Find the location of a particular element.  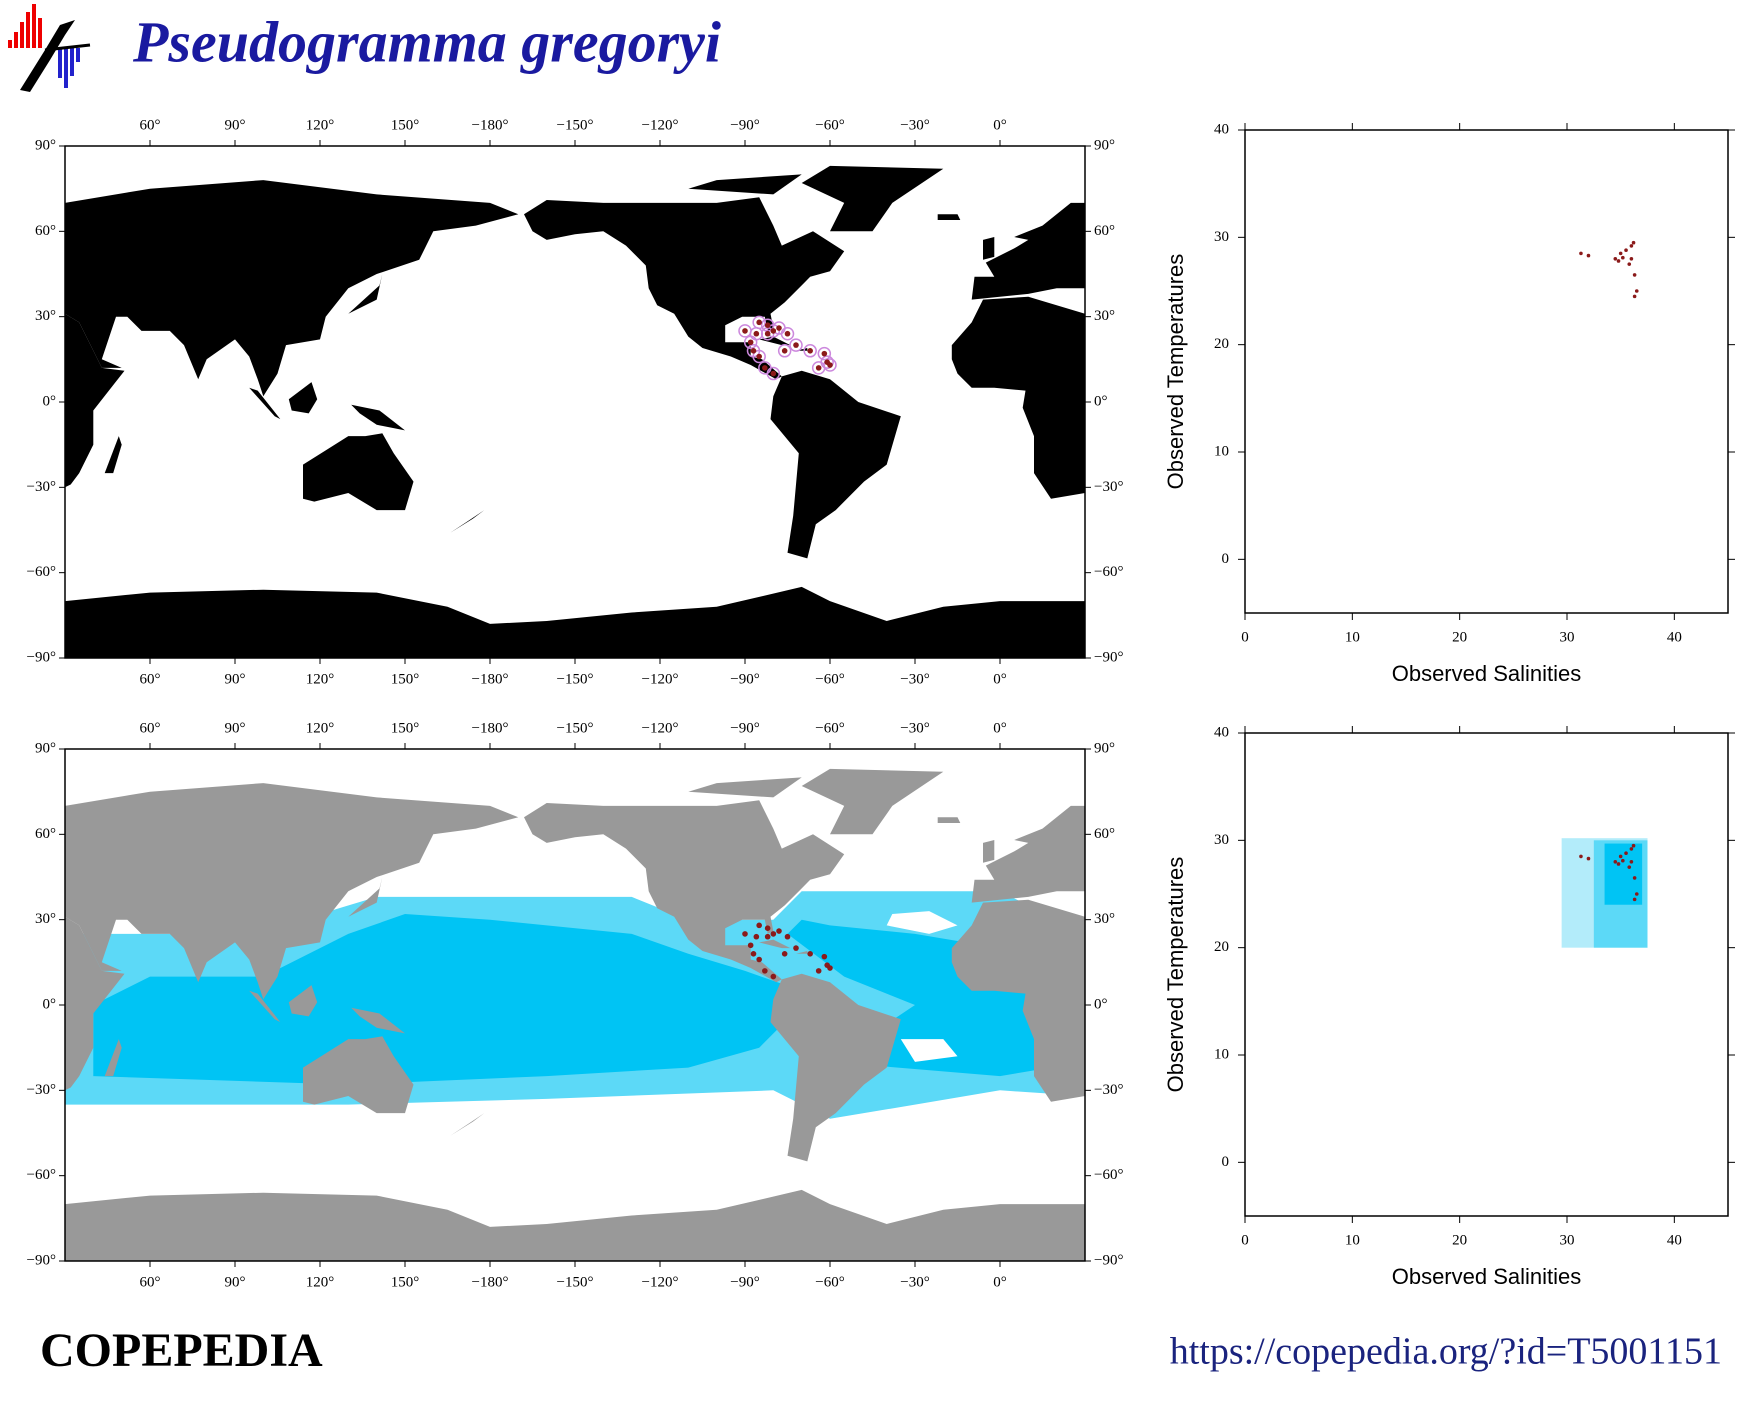

x-tick-label: 30 is located at coordinates (1567, 637).